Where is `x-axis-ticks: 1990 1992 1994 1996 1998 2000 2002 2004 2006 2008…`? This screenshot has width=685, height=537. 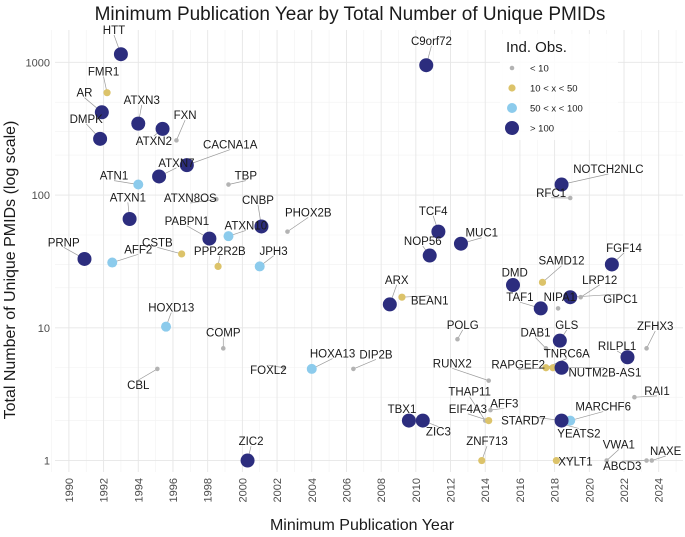 x-axis-ticks: 1990 1992 1994 1996 1998 2000 2002 2004 2006 2008… is located at coordinates (365, 490).